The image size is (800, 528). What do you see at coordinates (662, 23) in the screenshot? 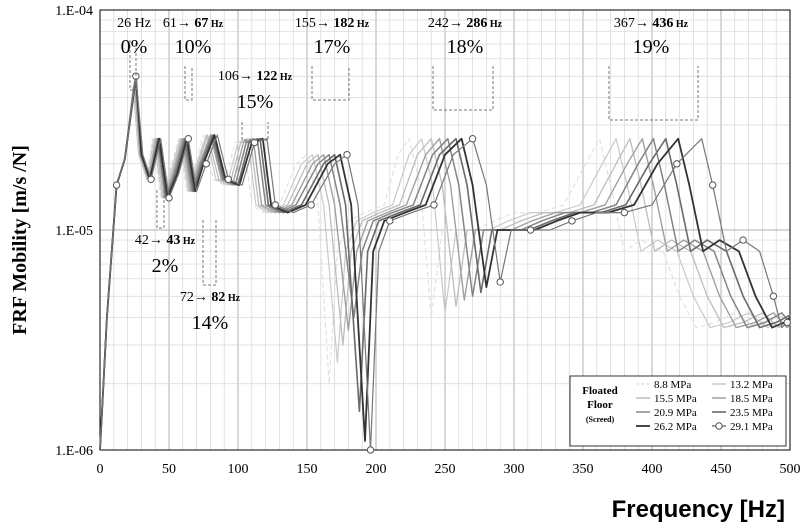
I see `annotation-new-frequency: 436` at bounding box center [662, 23].